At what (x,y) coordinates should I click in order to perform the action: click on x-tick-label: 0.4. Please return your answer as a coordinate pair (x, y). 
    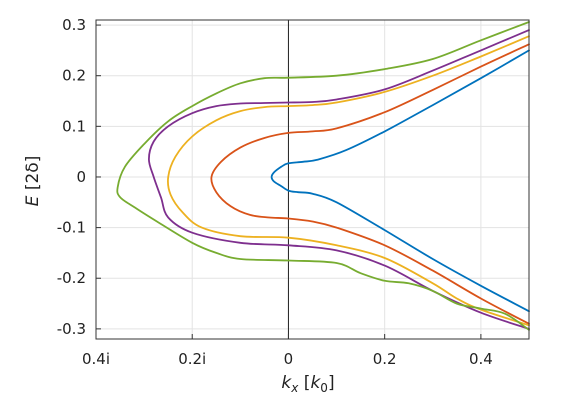
    Looking at the image, I should click on (481, 359).